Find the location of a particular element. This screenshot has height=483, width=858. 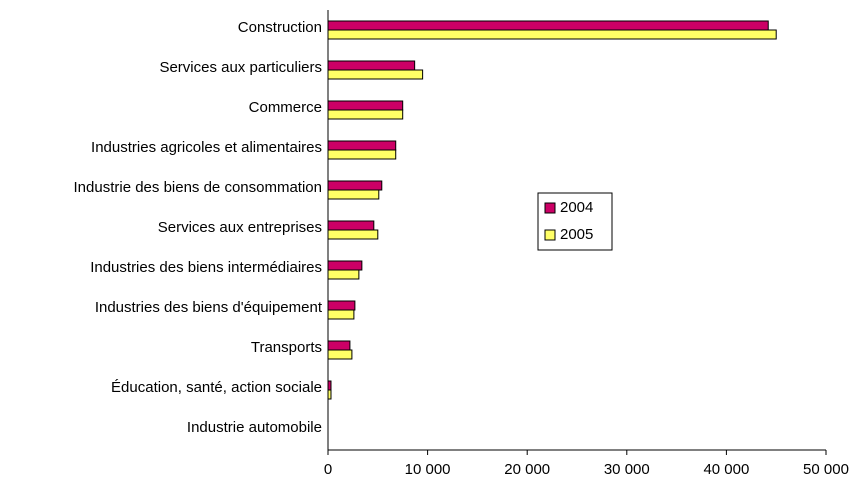

y-tick-label: Services aux particuliers is located at coordinates (240, 67).